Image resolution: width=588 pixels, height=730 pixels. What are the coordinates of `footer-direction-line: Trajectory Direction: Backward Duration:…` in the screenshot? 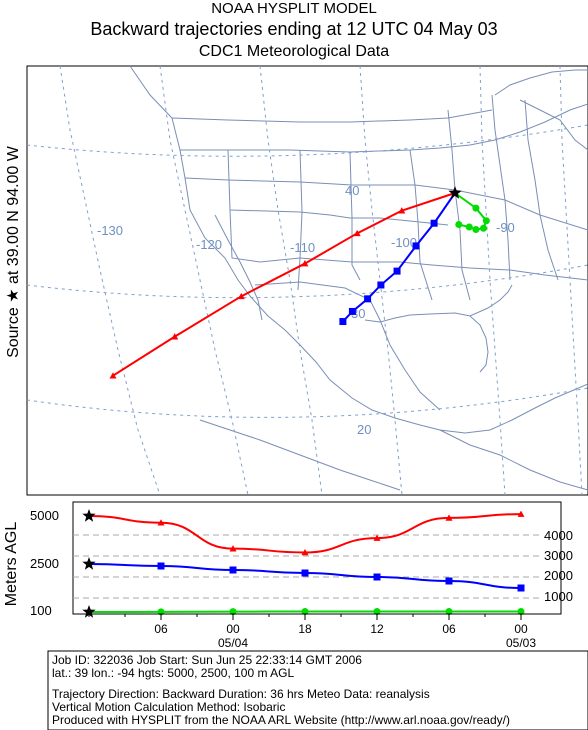 It's located at (241, 694).